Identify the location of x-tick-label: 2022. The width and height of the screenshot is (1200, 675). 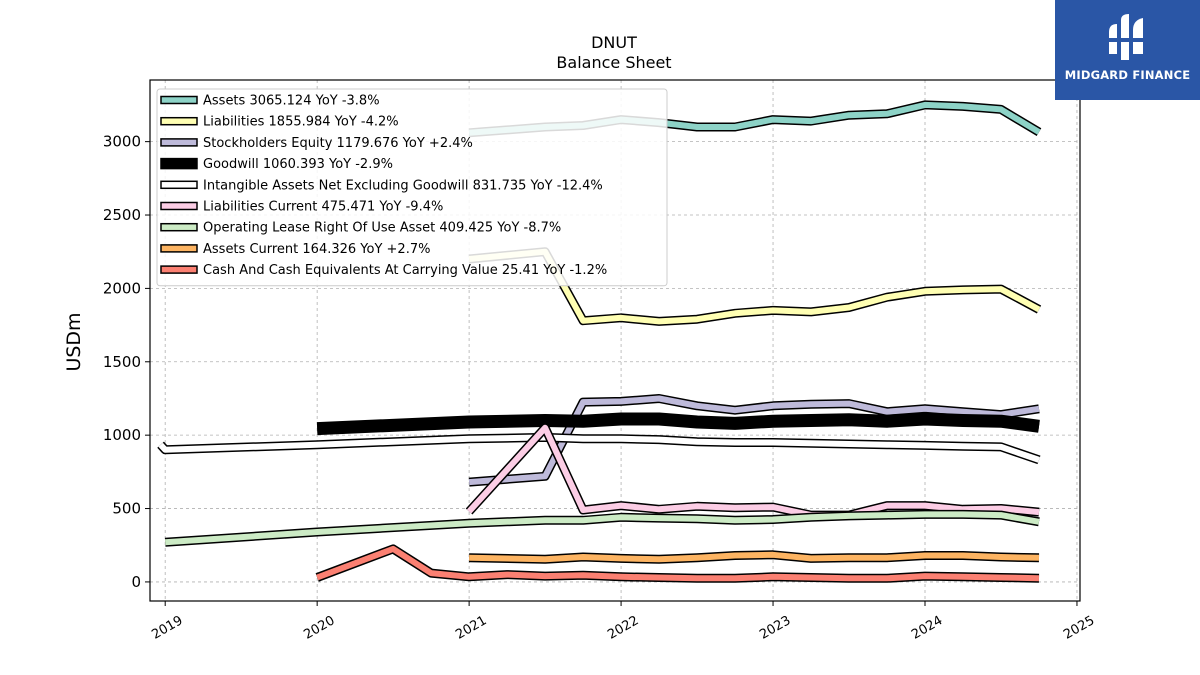
(623, 628).